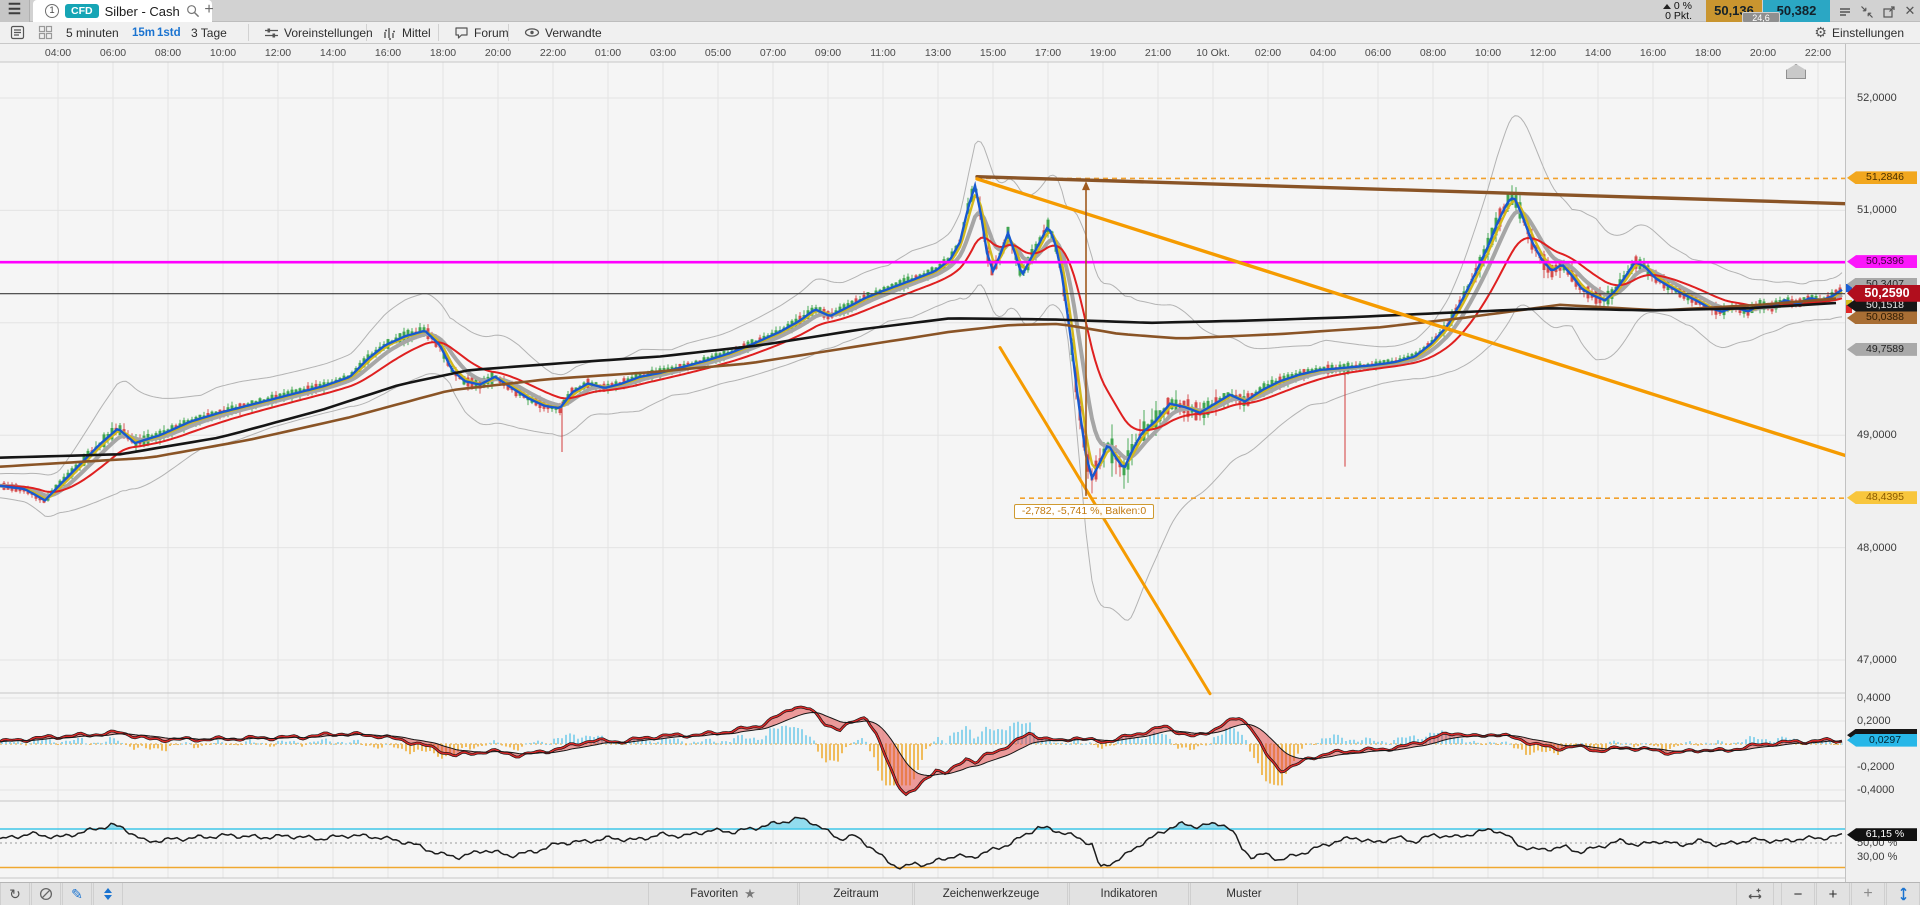 The image size is (1920, 905). Describe the element at coordinates (1876, 767) in the screenshot. I see `macd-axis-label: -0,2000` at that location.